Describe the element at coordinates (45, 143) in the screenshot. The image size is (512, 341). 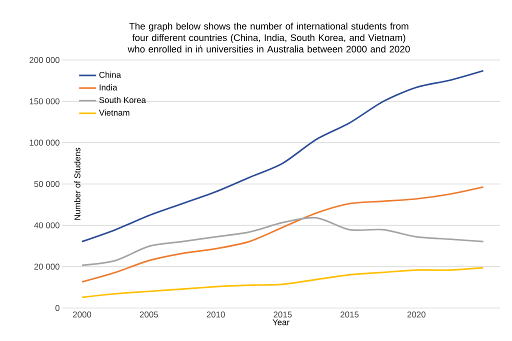
I see `text: 100 000` at that location.